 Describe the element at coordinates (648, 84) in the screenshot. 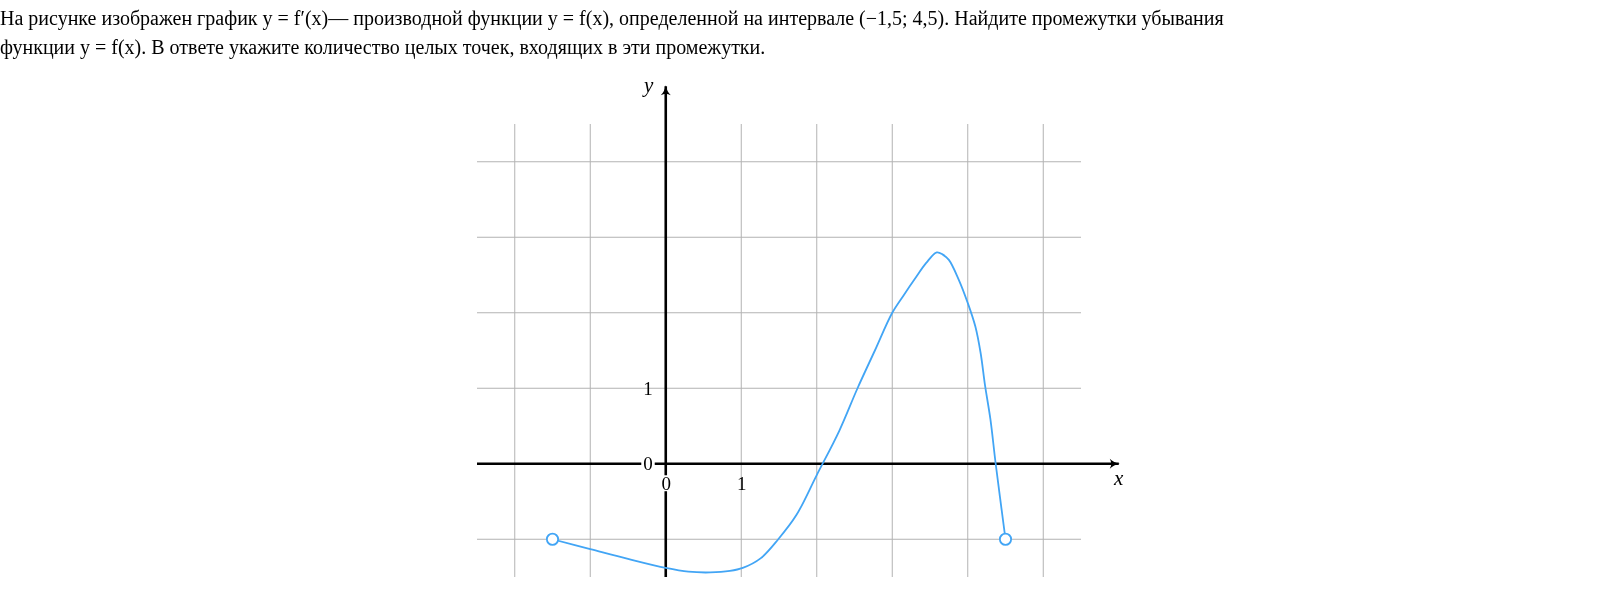

I see `y-axis-title: y` at that location.